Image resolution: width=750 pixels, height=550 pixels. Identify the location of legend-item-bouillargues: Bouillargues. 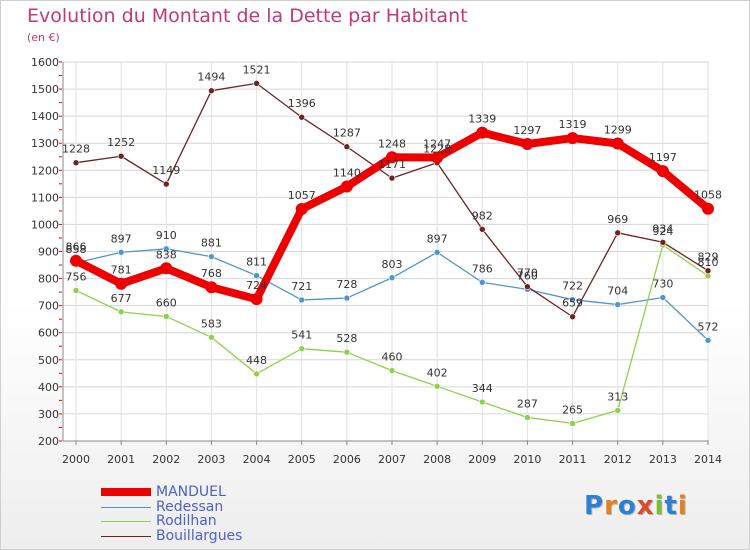
(231, 536).